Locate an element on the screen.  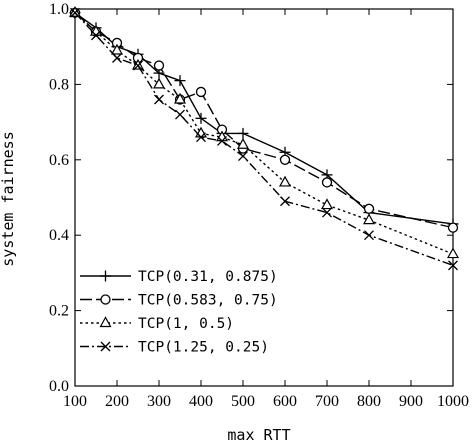
y-tick-label: 0.8 is located at coordinates (59, 84).